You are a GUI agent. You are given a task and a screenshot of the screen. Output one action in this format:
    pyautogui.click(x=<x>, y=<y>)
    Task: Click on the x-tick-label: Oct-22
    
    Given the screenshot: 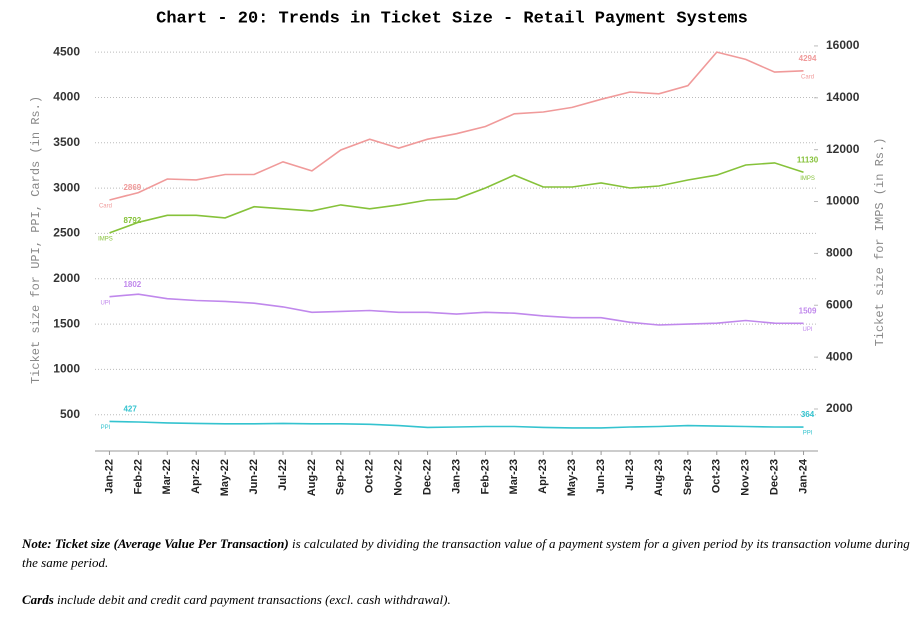 What is the action you would take?
    pyautogui.click(x=370, y=476)
    